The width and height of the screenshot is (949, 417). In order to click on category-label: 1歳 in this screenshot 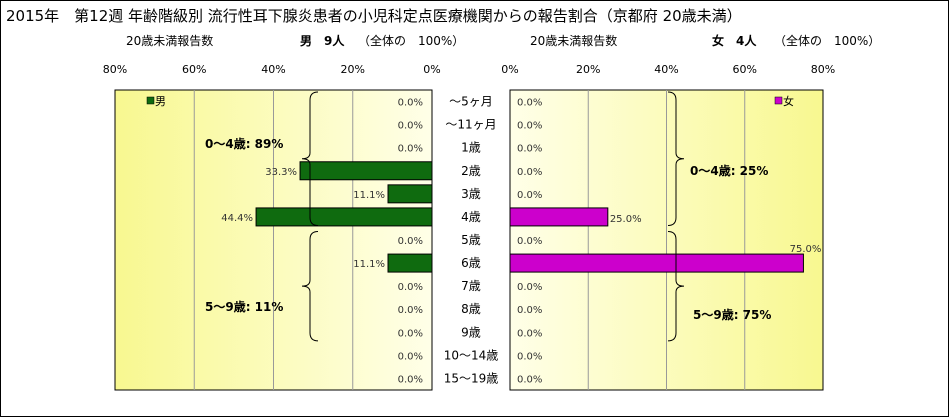, I will do `click(471, 148)`.